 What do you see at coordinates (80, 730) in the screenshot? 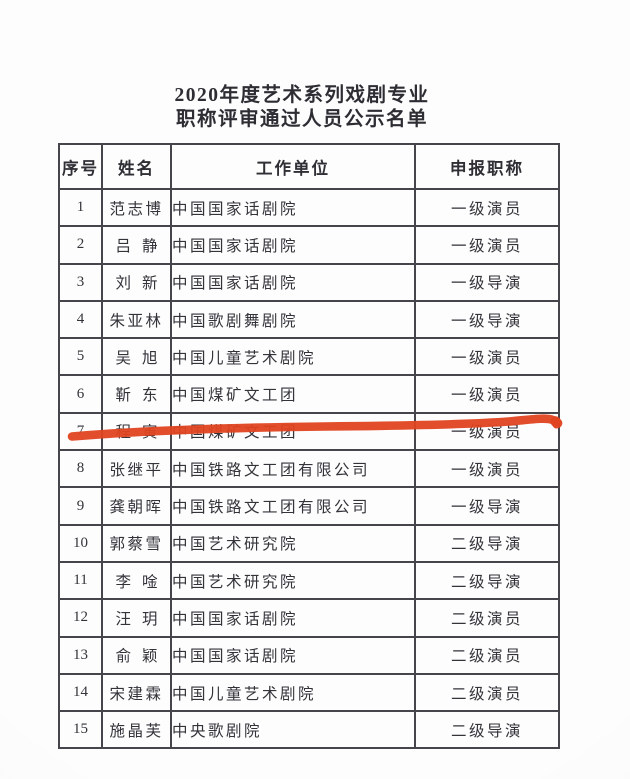
I see `serial-cell: 15` at bounding box center [80, 730].